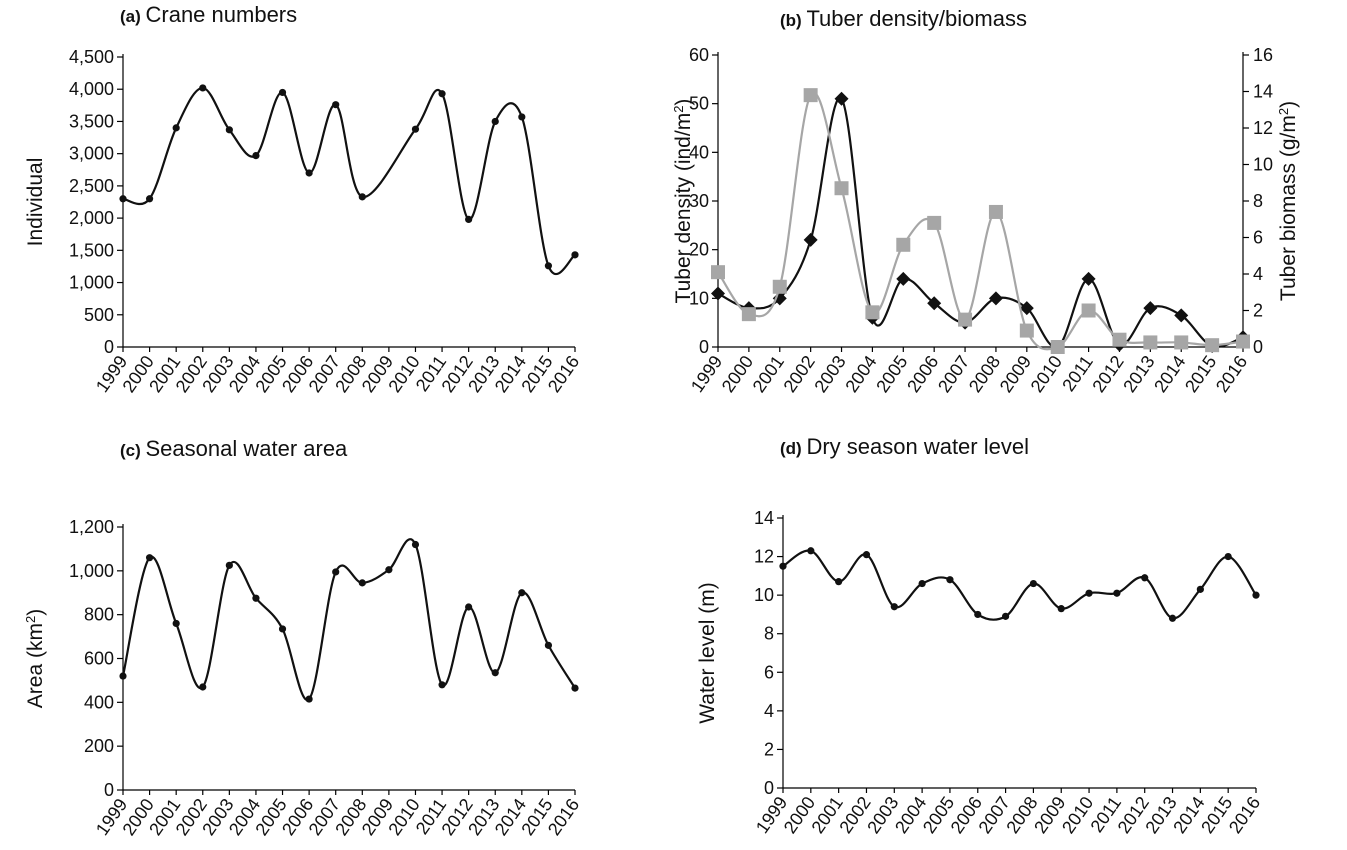 The image size is (1347, 850). Describe the element at coordinates (99, 615) in the screenshot. I see `y-tick-label: 800` at that location.